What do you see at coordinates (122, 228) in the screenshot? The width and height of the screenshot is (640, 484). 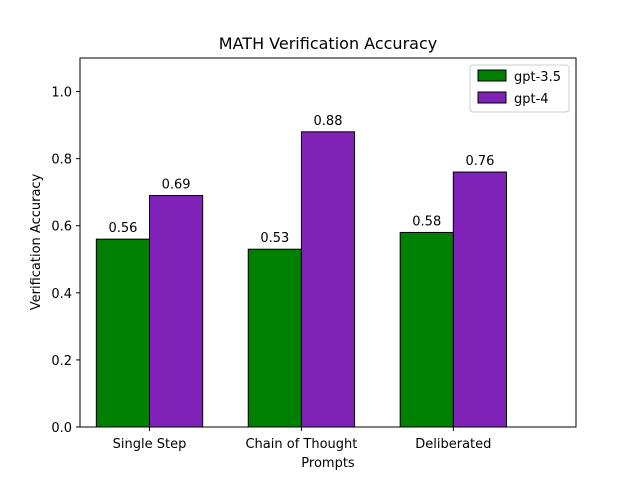 I see `data-label: 0.56` at bounding box center [122, 228].